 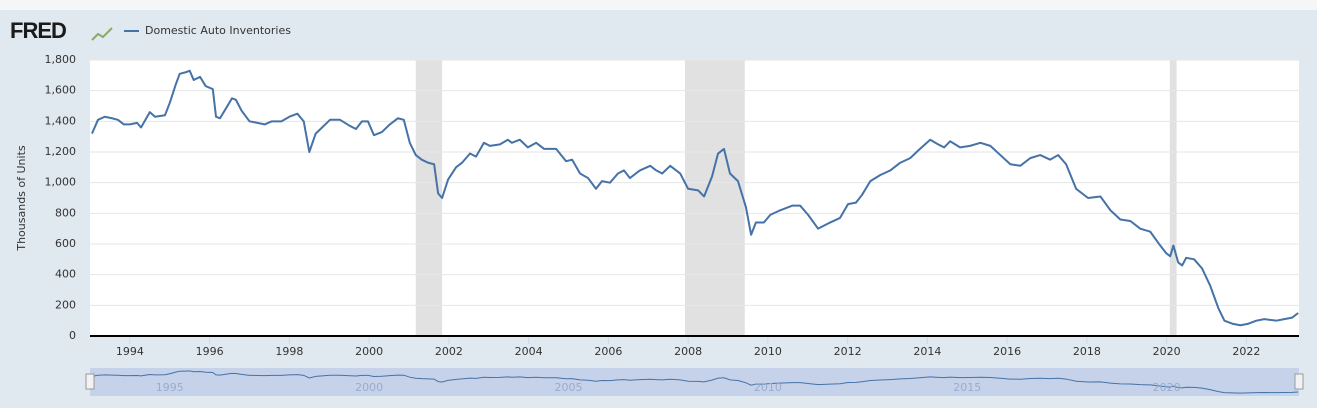 What do you see at coordinates (1167, 387) in the screenshot?
I see `navigator-label: 2020` at bounding box center [1167, 387].